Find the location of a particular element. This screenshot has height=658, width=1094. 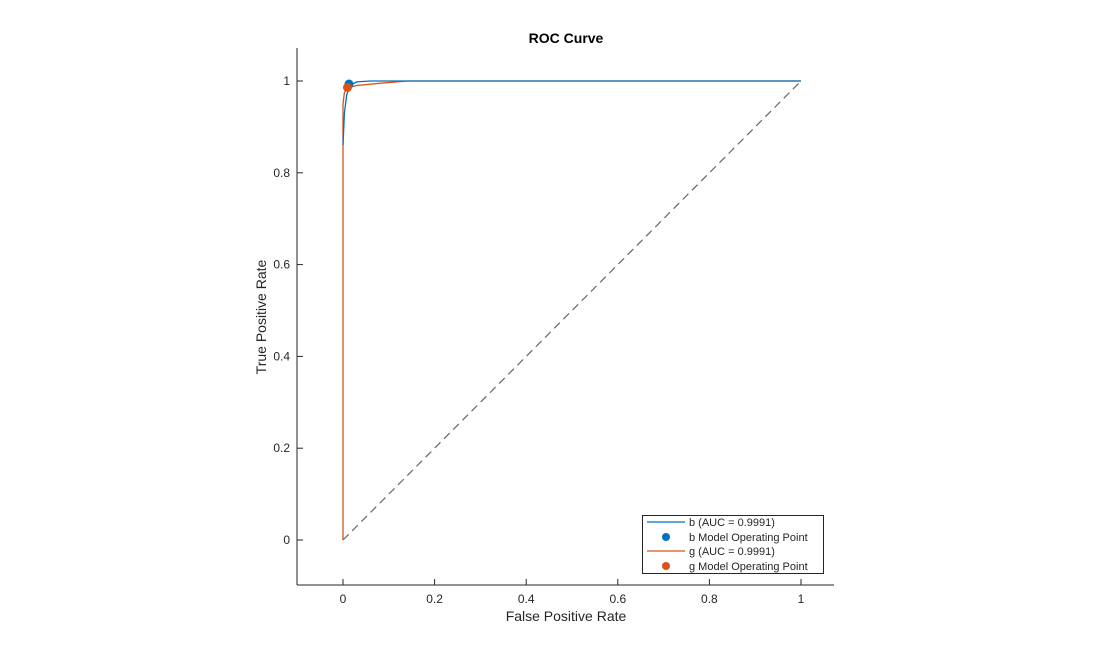

x-tick-label: 1 is located at coordinates (801, 599).